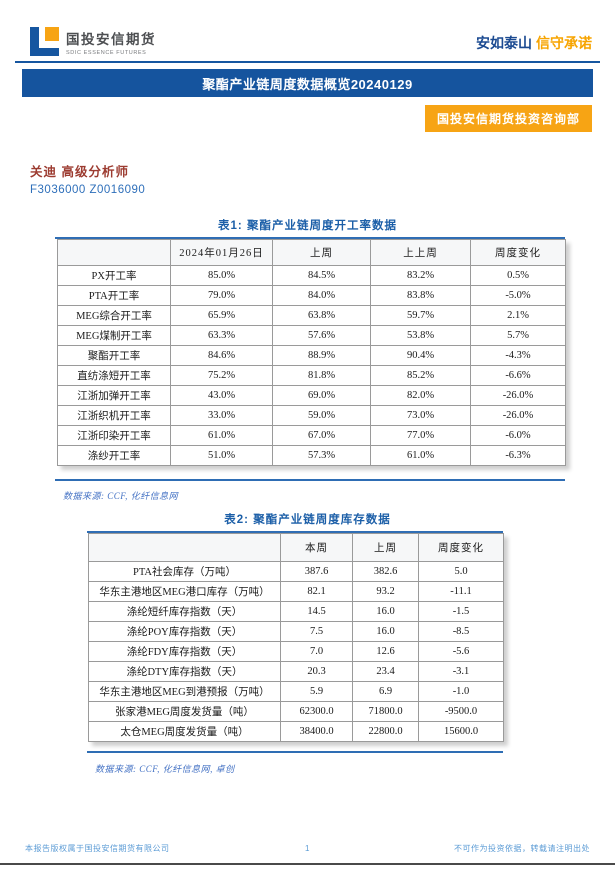  I want to click on cell-value: -5.0%, so click(518, 295).